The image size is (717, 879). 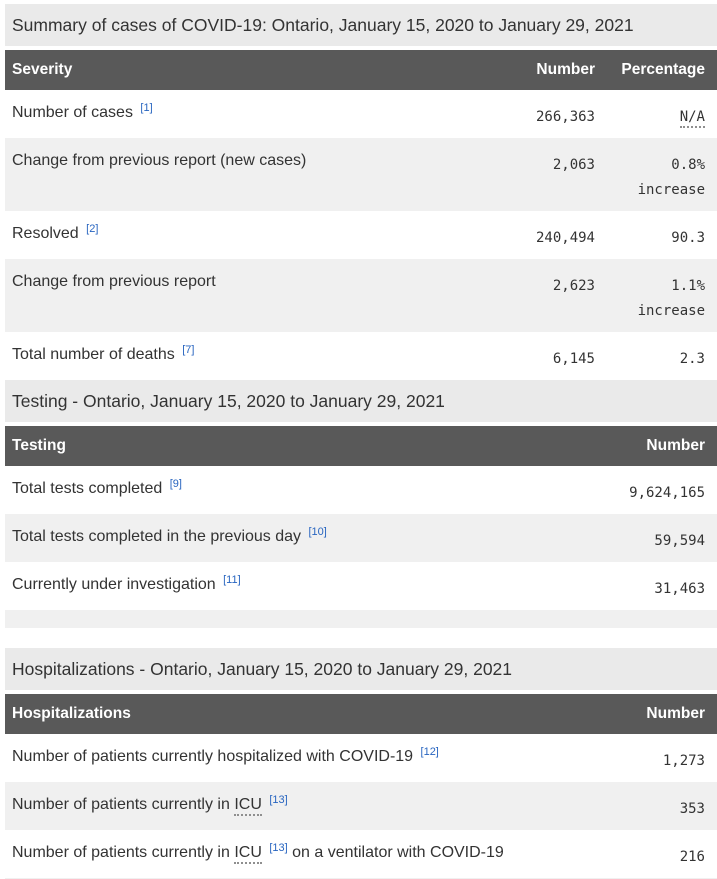 What do you see at coordinates (667, 493) in the screenshot?
I see `number-cell: 9,624,165` at bounding box center [667, 493].